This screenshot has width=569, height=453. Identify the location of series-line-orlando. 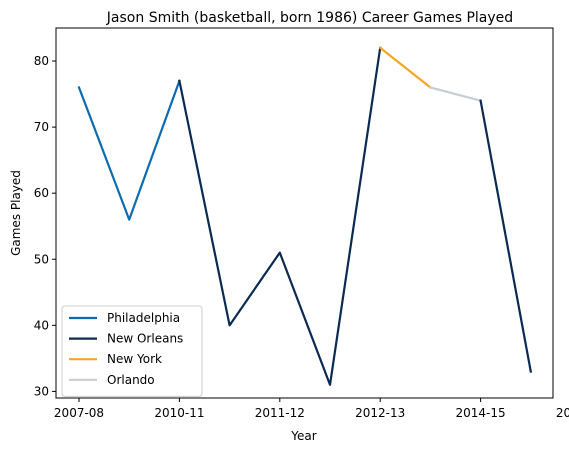
(455, 94).